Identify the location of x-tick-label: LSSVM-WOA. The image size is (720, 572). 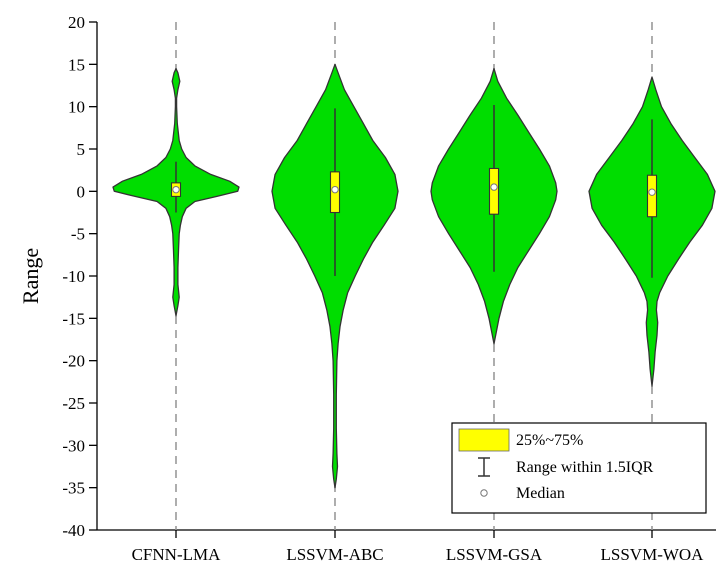
(653, 554).